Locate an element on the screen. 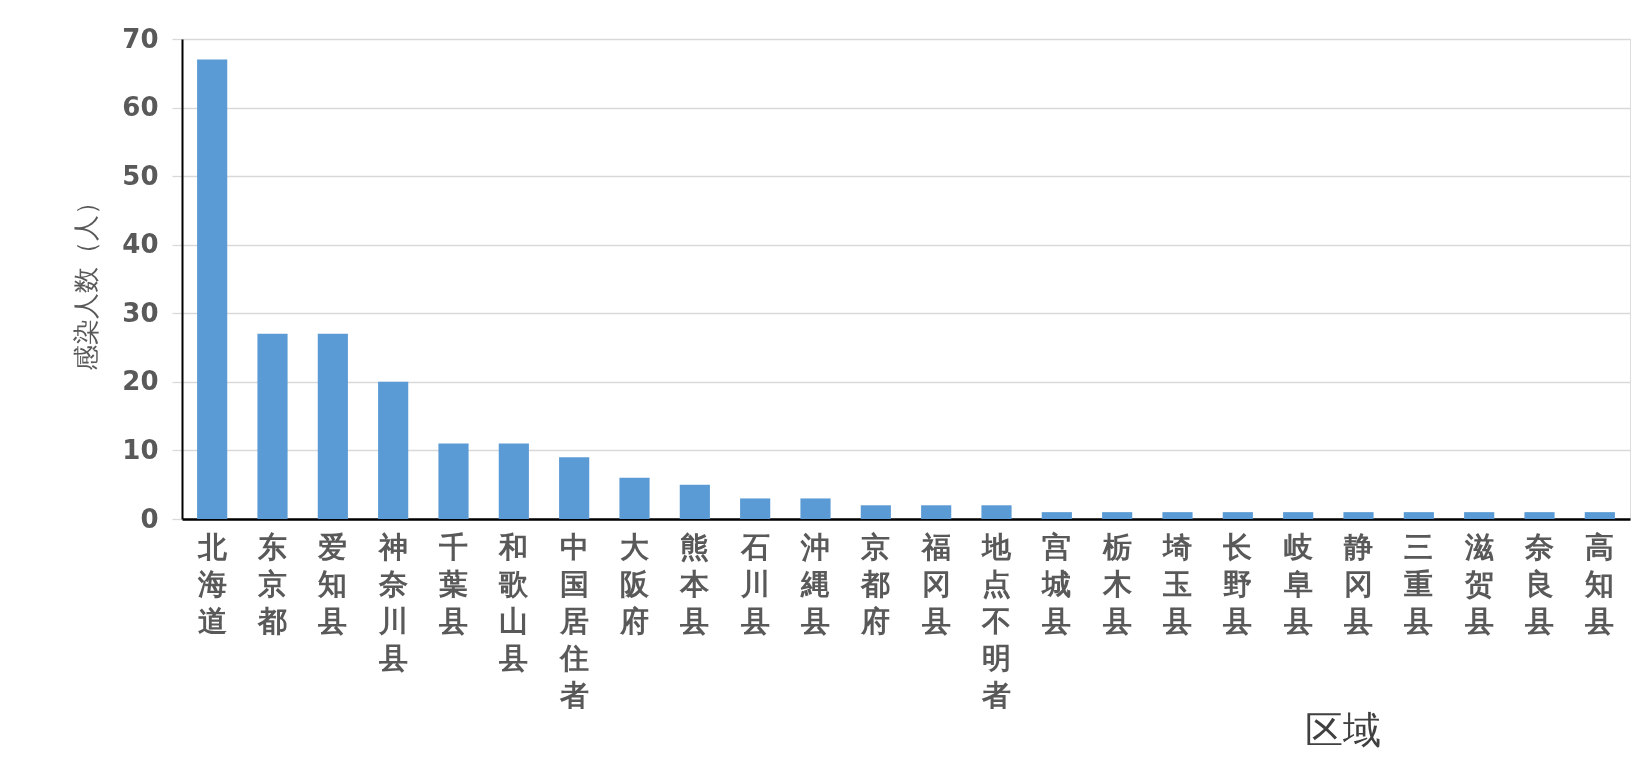  x-tick-label: 宫城县 is located at coordinates (1056, 583).